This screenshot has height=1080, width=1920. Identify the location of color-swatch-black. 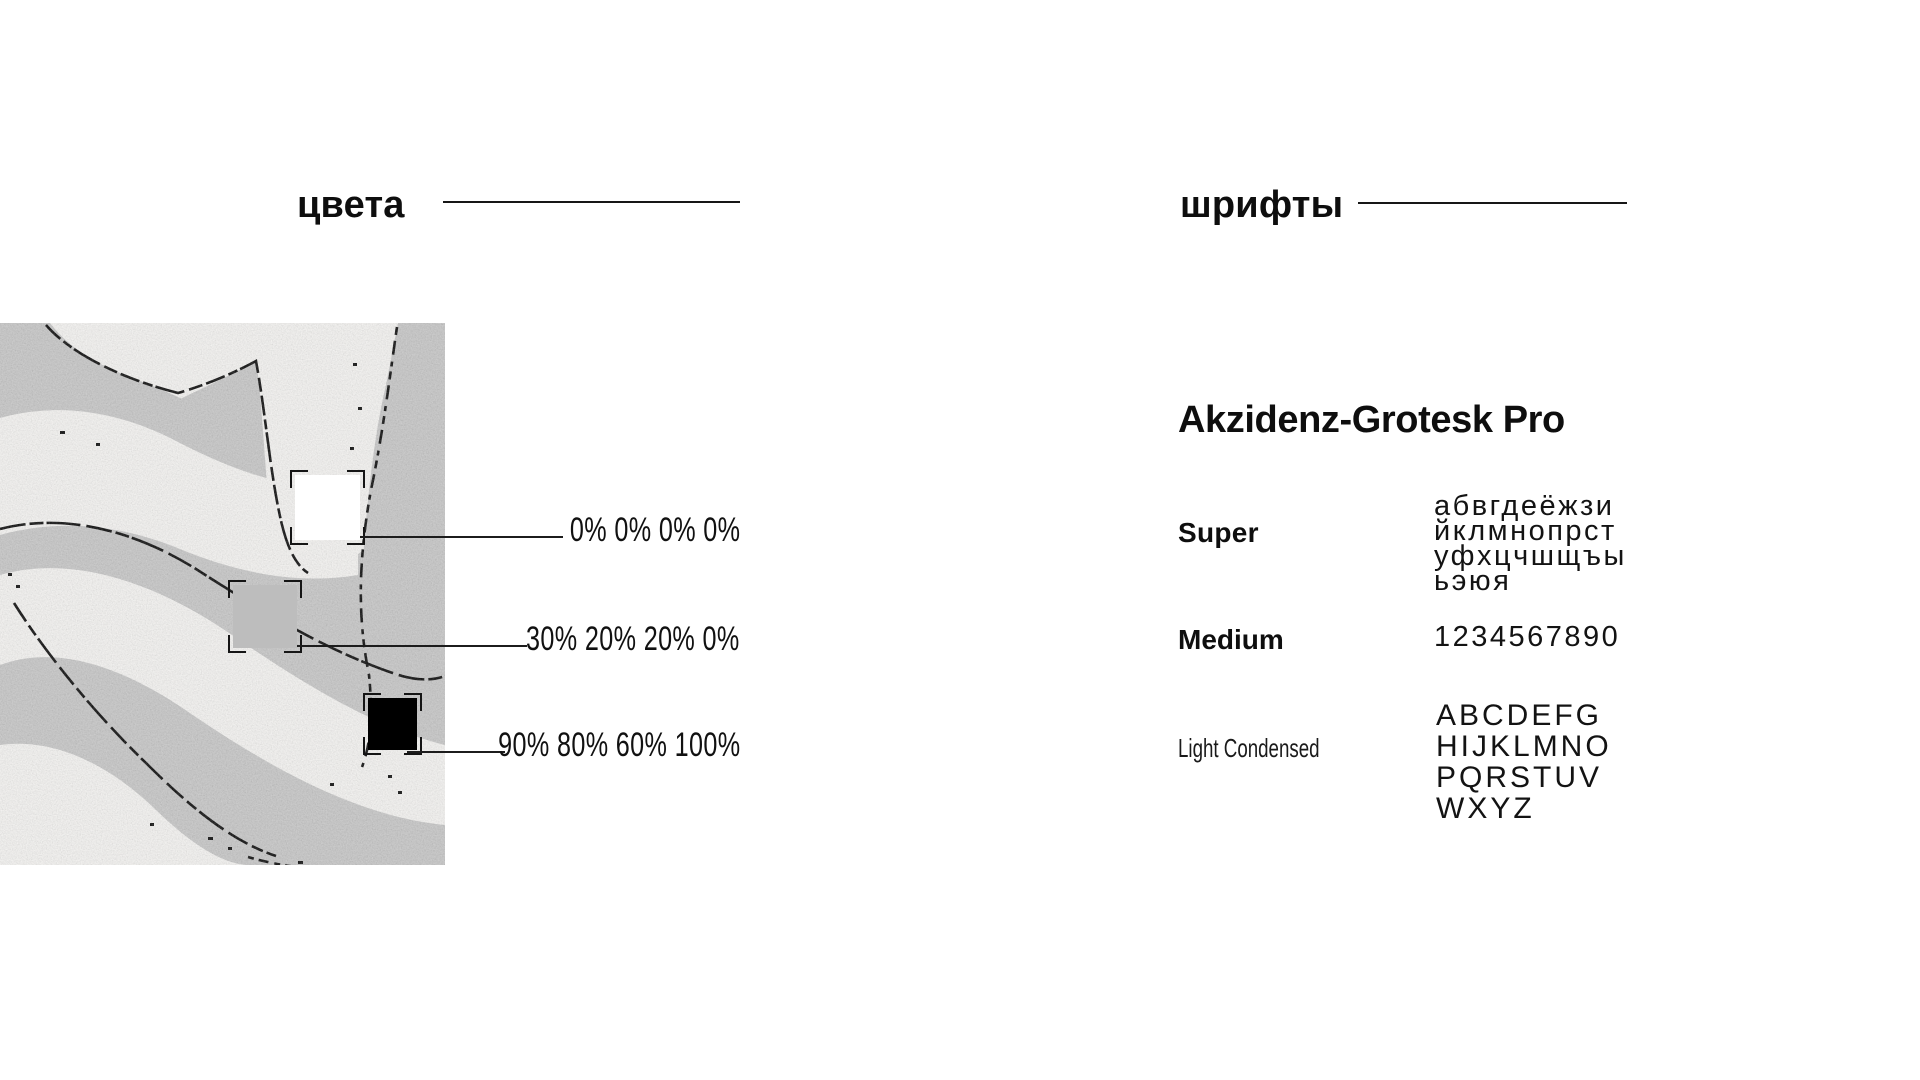
(392, 724).